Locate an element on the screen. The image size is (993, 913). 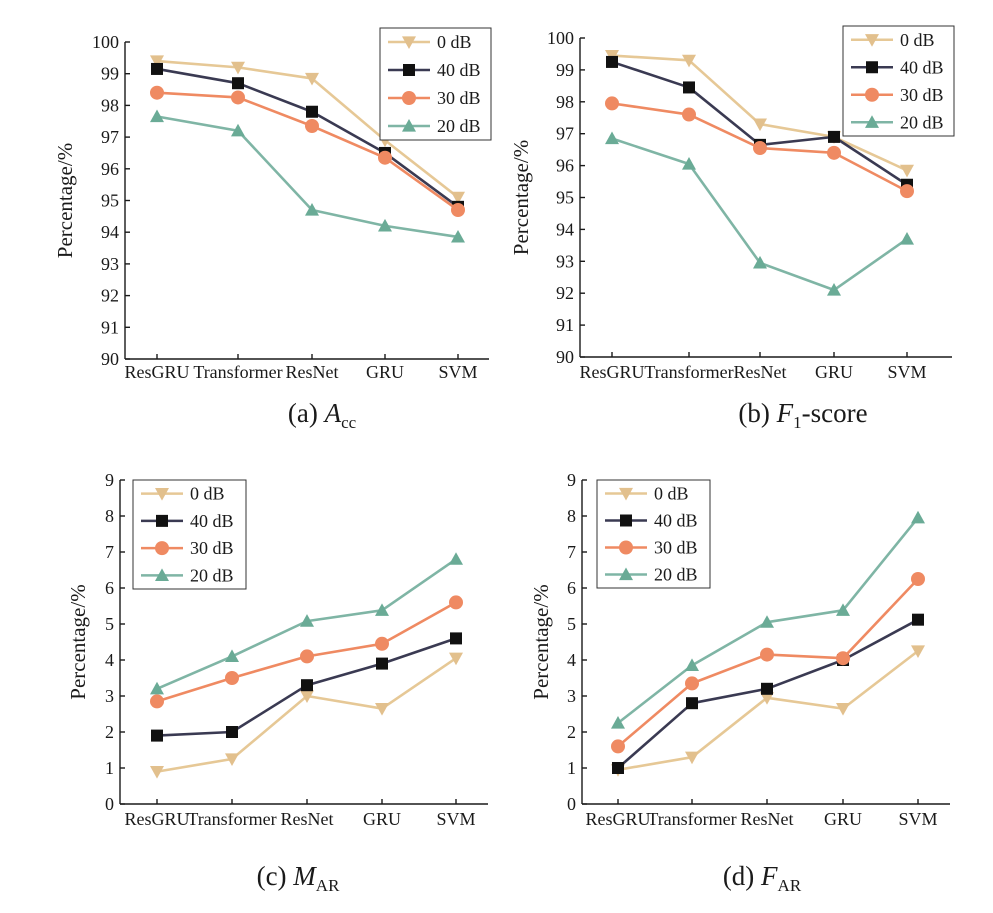
y-tick-label: 3 is located at coordinates (109, 696).